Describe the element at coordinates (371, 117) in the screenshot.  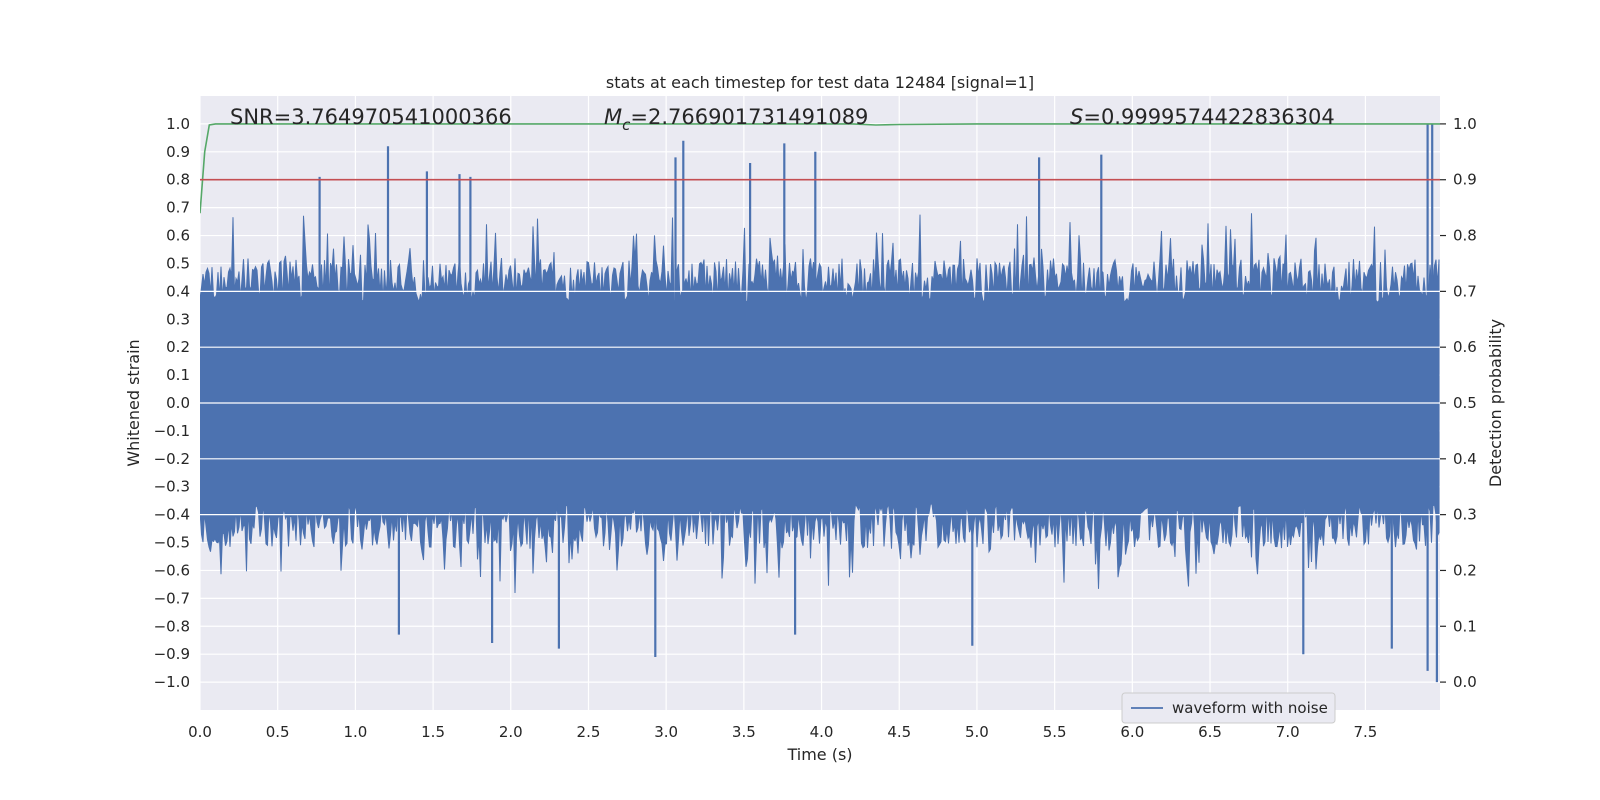
I see `snr-annotation: SNR=3.764970541000366` at that location.